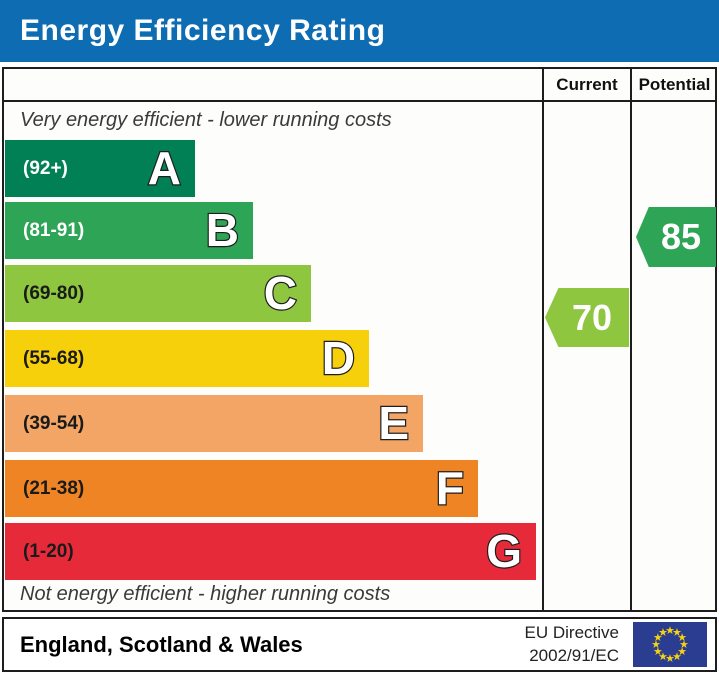  What do you see at coordinates (214, 423) in the screenshot?
I see `band-row-E: (39-54) E` at bounding box center [214, 423].